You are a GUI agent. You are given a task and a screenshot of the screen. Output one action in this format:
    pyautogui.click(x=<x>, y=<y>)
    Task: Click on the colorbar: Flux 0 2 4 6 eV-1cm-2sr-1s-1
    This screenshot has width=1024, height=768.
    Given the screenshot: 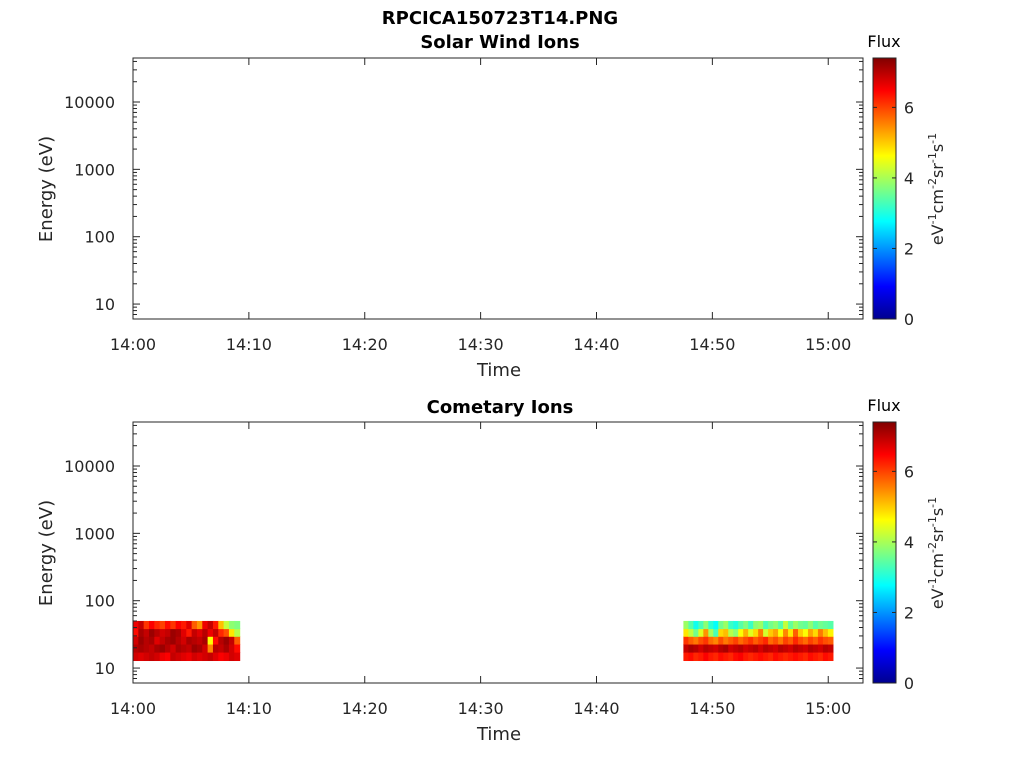 What is the action you would take?
    pyautogui.click(x=907, y=544)
    